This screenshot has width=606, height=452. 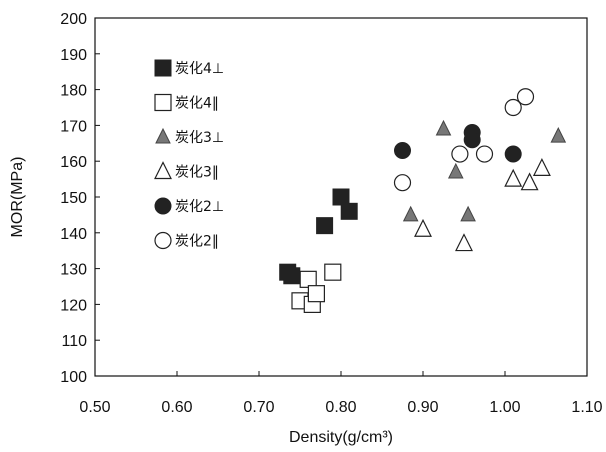 What do you see at coordinates (258, 407) in the screenshot?
I see `x-tick-label: 0.70` at bounding box center [258, 407].